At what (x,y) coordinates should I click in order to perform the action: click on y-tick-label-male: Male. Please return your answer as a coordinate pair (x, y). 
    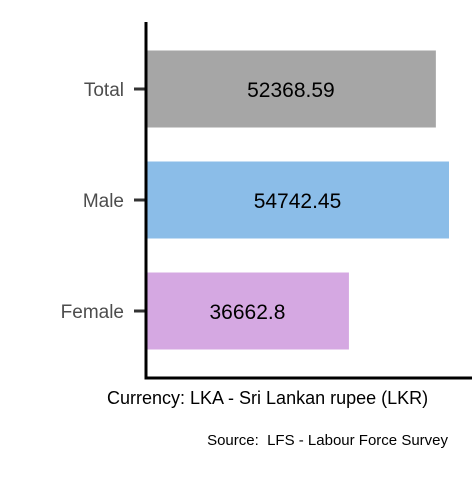
    Looking at the image, I should click on (103, 201).